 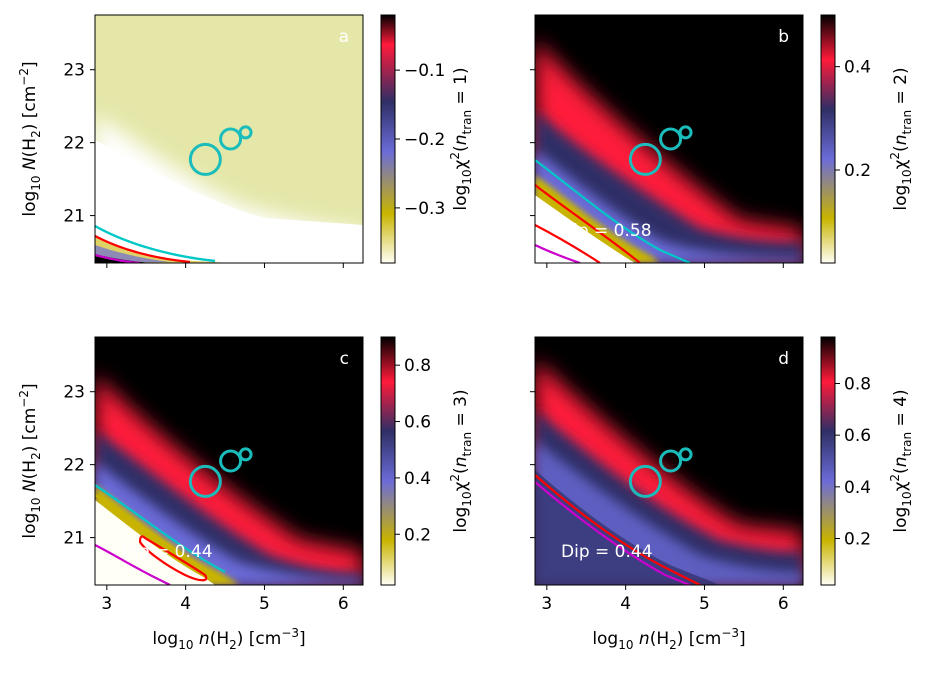 What do you see at coordinates (685, 132) in the screenshot?
I see `panel-b-marker-small` at bounding box center [685, 132].